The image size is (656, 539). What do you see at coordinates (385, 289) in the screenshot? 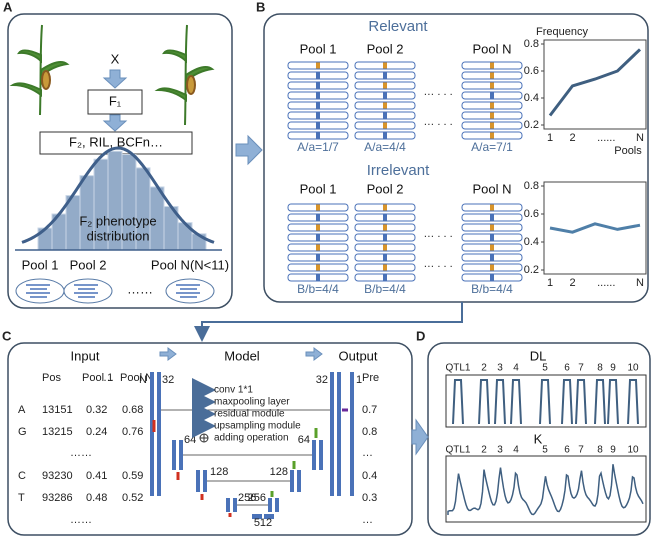
I see `ratio: B/b=4/4` at bounding box center [385, 289].